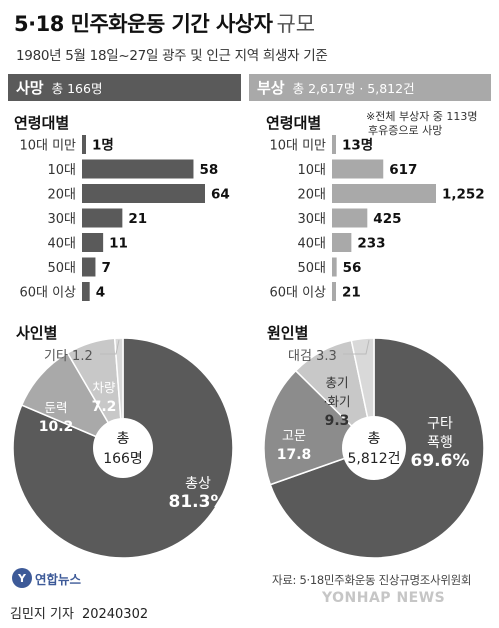 This screenshot has width=499, height=628. What do you see at coordinates (463, 195) in the screenshot?
I see `age-bar-value: 1,252` at bounding box center [463, 195].